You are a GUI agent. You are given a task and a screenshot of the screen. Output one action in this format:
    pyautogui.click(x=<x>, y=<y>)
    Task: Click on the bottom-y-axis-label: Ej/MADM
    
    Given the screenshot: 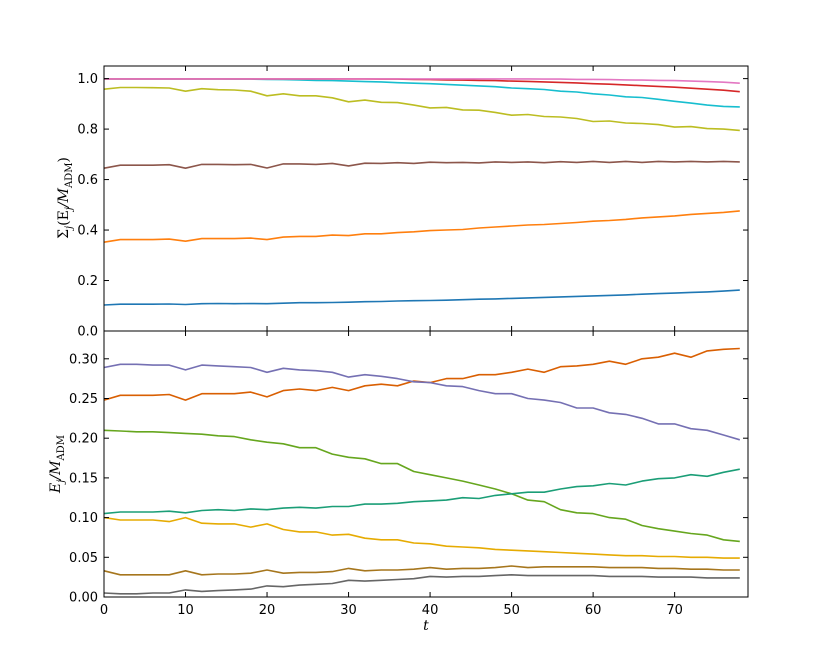 What is the action you would take?
    pyautogui.click(x=57, y=464)
    